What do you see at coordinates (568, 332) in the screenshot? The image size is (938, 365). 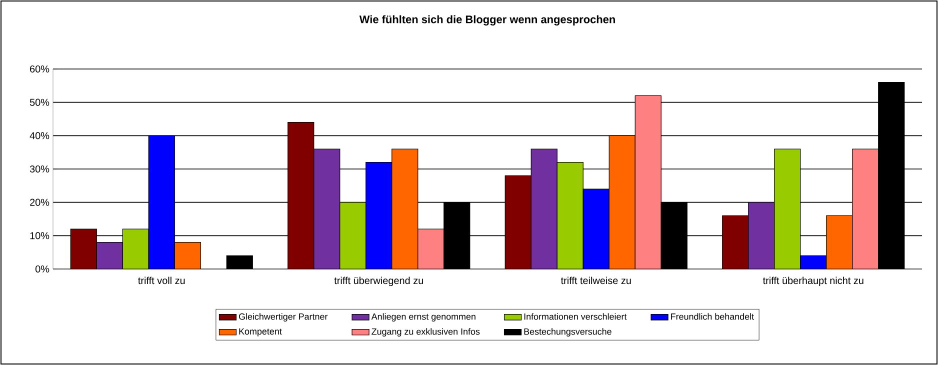 I see `legend-label: Bestechungsversuche` at bounding box center [568, 332].